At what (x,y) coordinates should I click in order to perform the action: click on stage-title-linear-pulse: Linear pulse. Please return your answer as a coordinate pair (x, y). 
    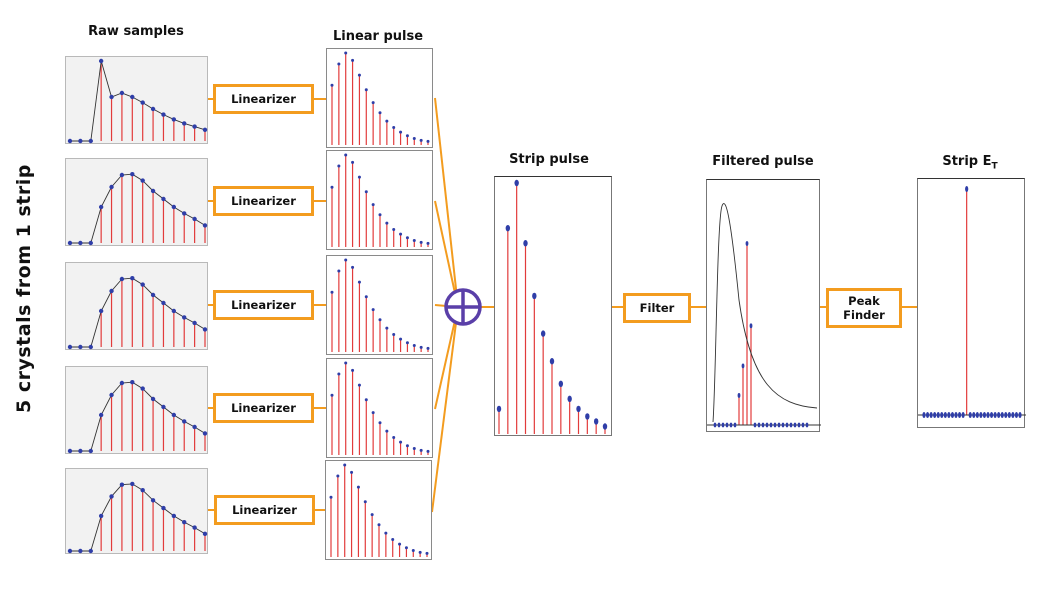
    Looking at the image, I should click on (378, 36).